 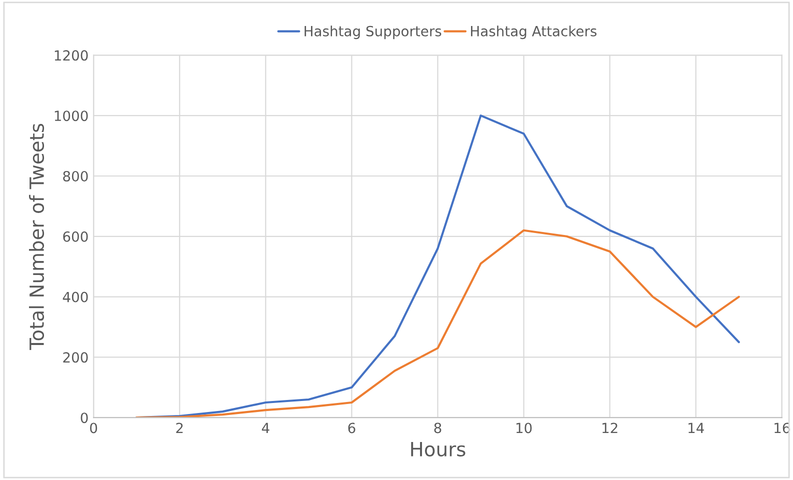 I want to click on x-tick-label: 6, so click(x=352, y=428).